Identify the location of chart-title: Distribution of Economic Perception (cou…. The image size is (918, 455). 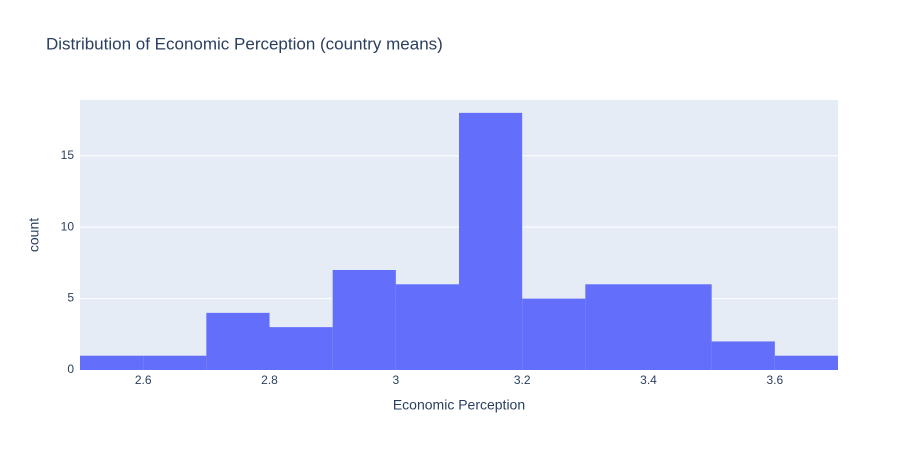
(244, 43).